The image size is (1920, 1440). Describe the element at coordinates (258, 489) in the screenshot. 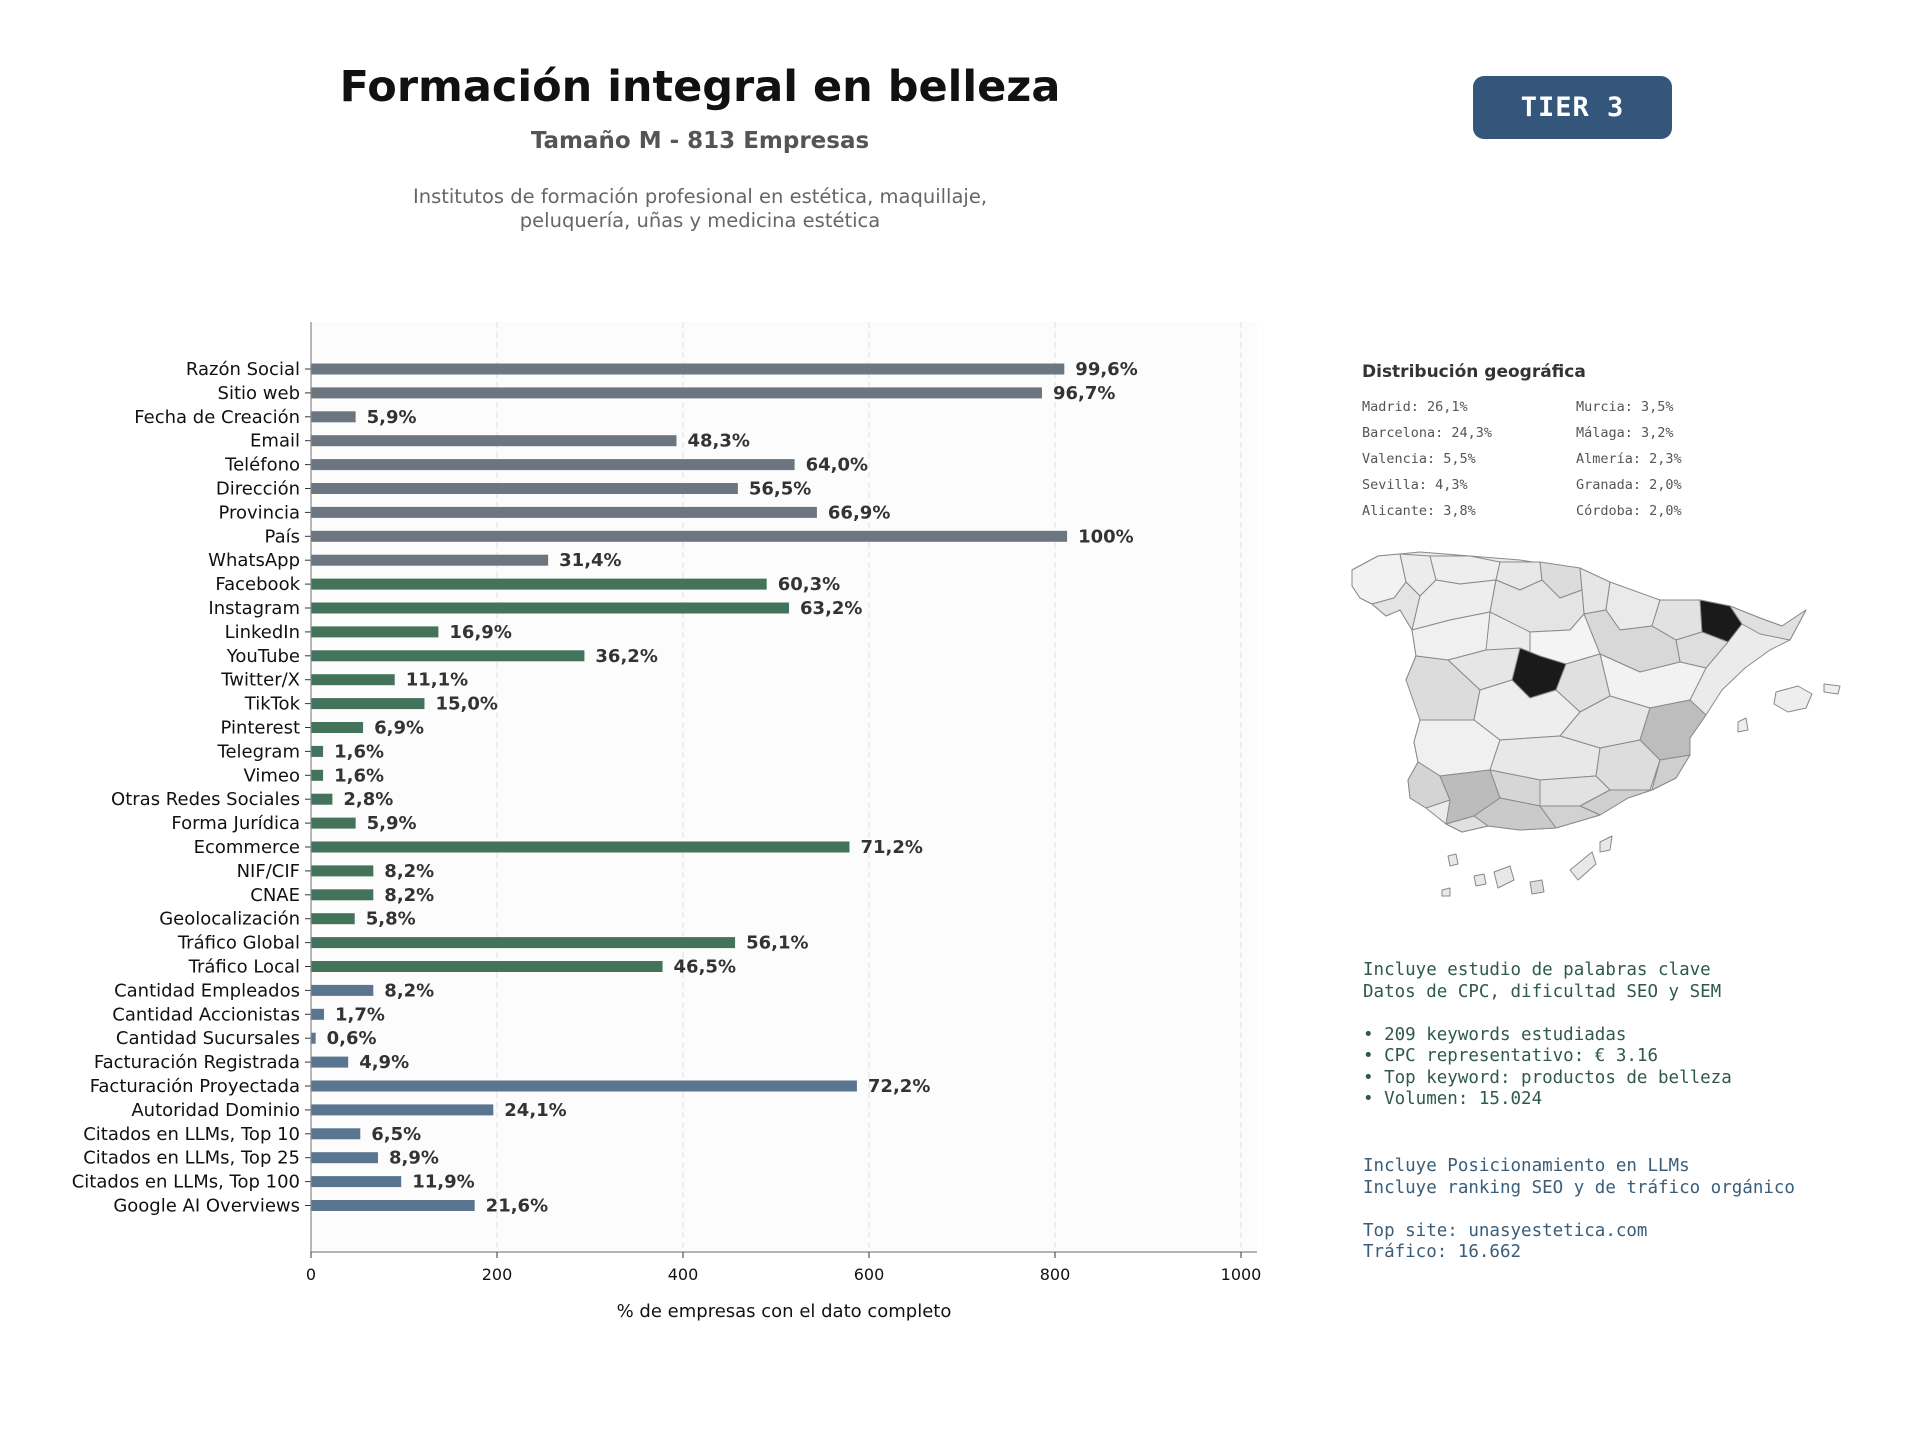

I see `category-label: Dirección` at that location.